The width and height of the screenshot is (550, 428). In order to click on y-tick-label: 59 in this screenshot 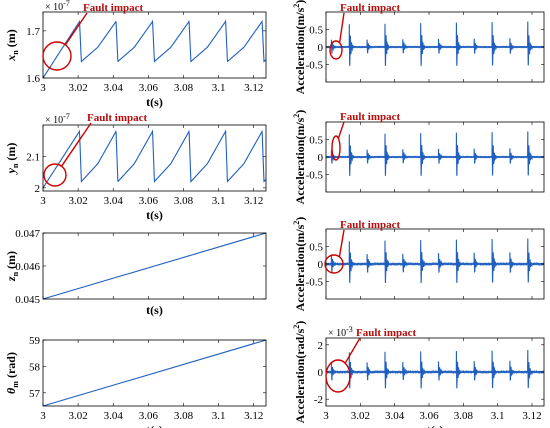, I will do `click(35, 341)`.